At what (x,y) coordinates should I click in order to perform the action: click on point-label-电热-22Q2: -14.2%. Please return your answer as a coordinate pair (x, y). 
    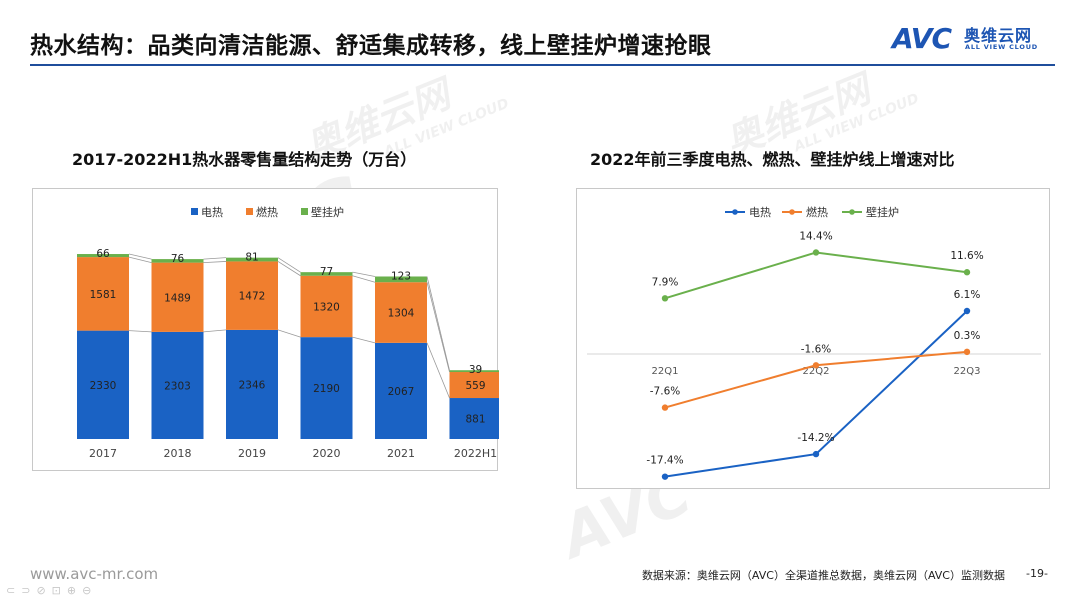
    Looking at the image, I should click on (815, 438).